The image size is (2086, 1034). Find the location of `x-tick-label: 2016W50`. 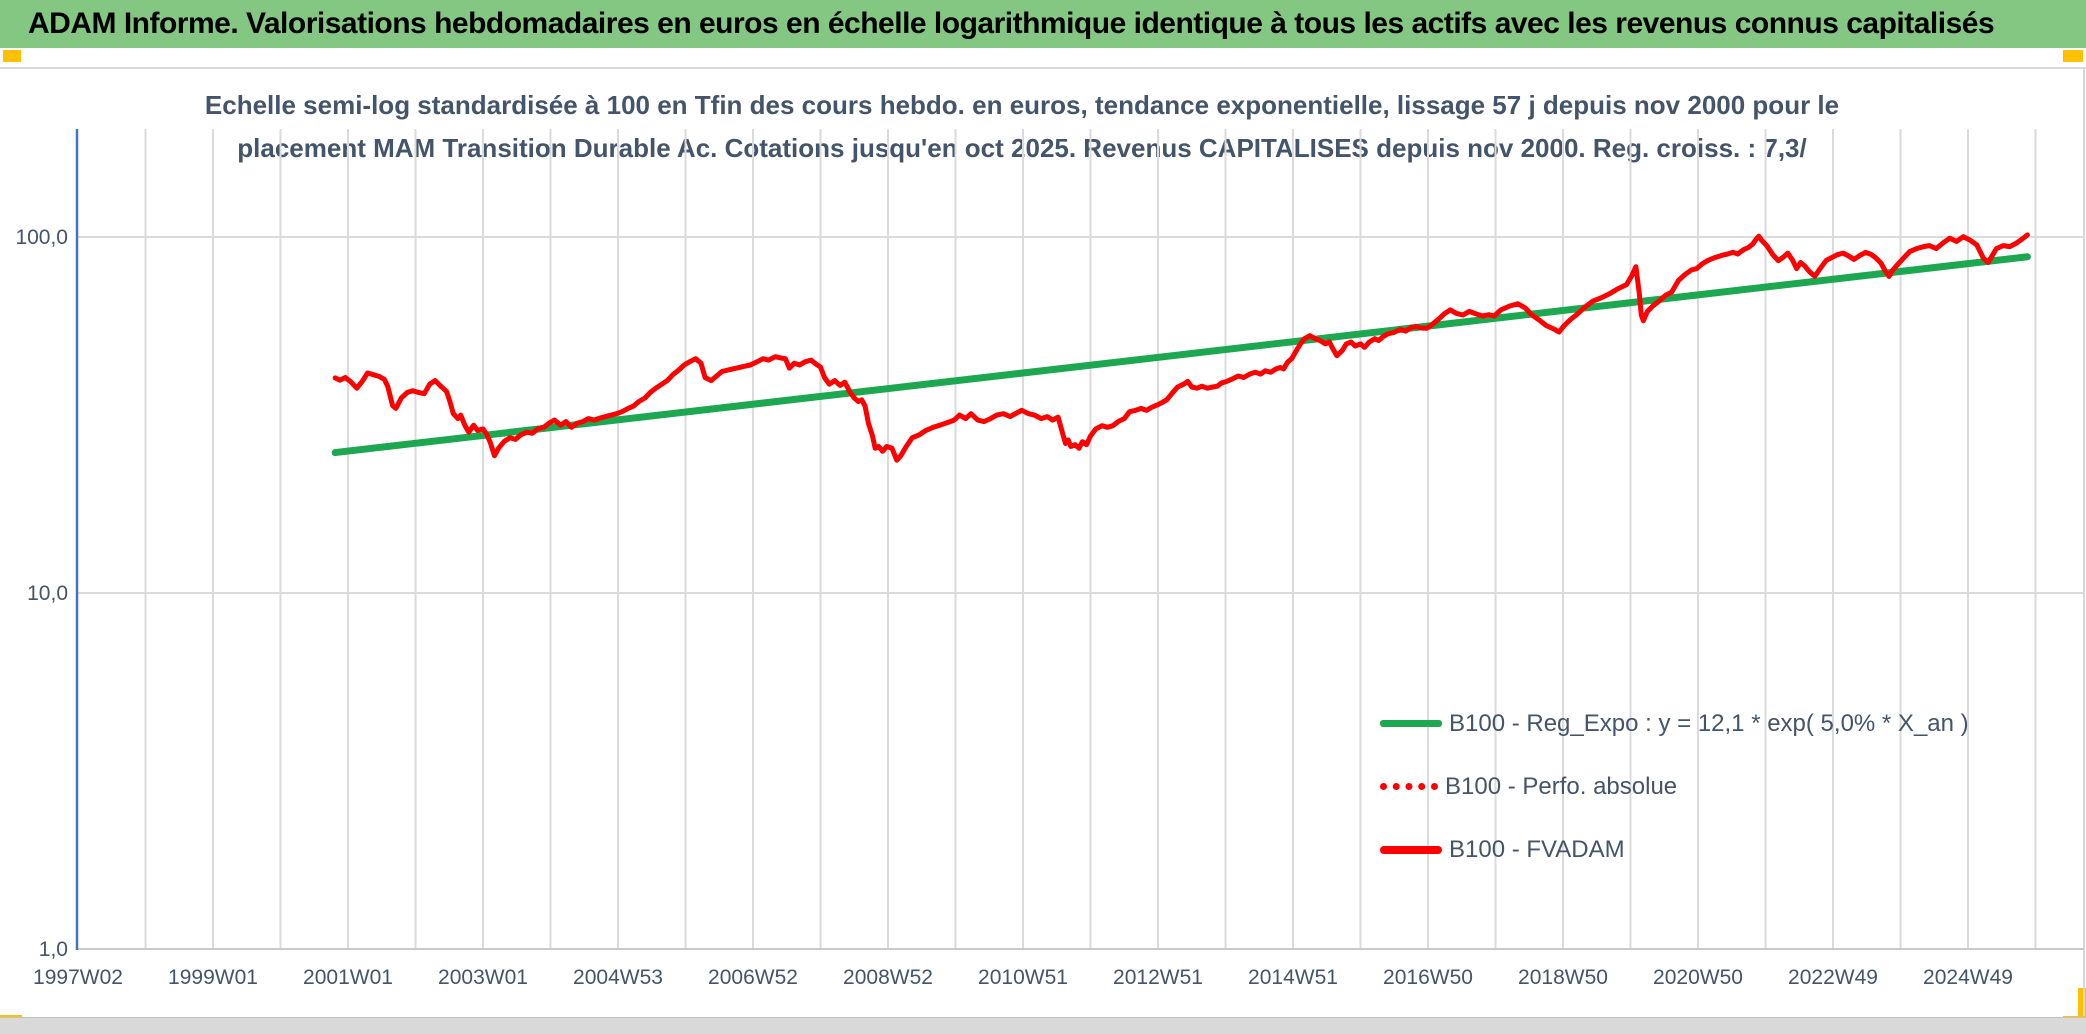

x-tick-label: 2016W50 is located at coordinates (1428, 977).